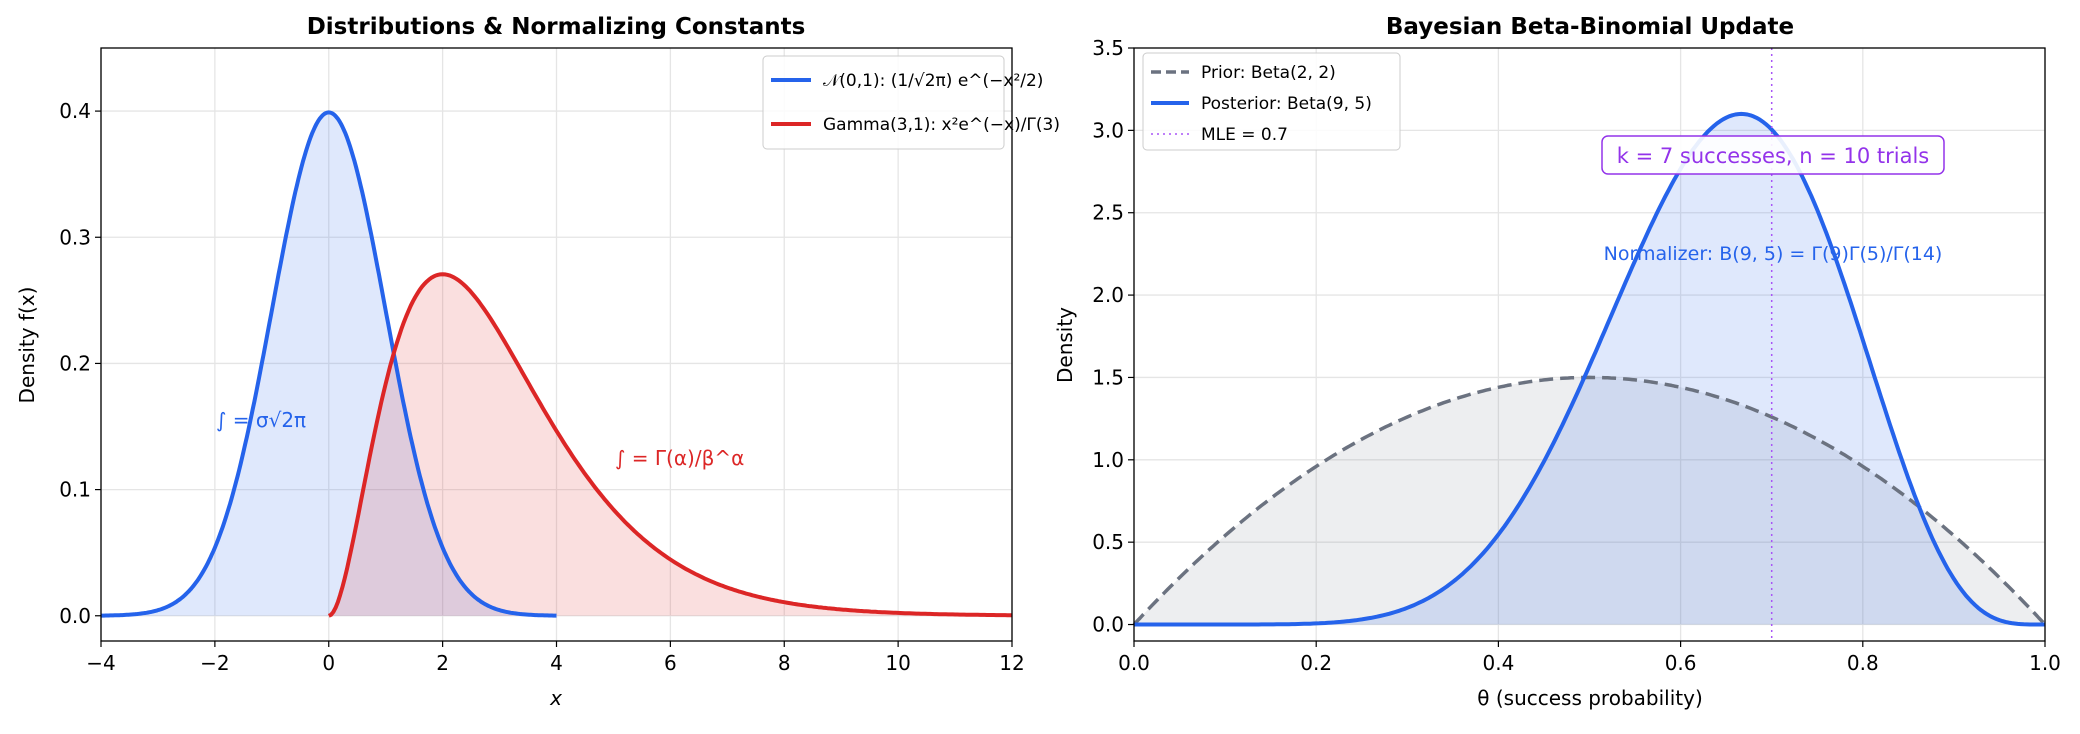 Image resolution: width=2080 pixels, height=734 pixels. Describe the element at coordinates (670, 663) in the screenshot. I see `x-tick-label: 6` at that location.